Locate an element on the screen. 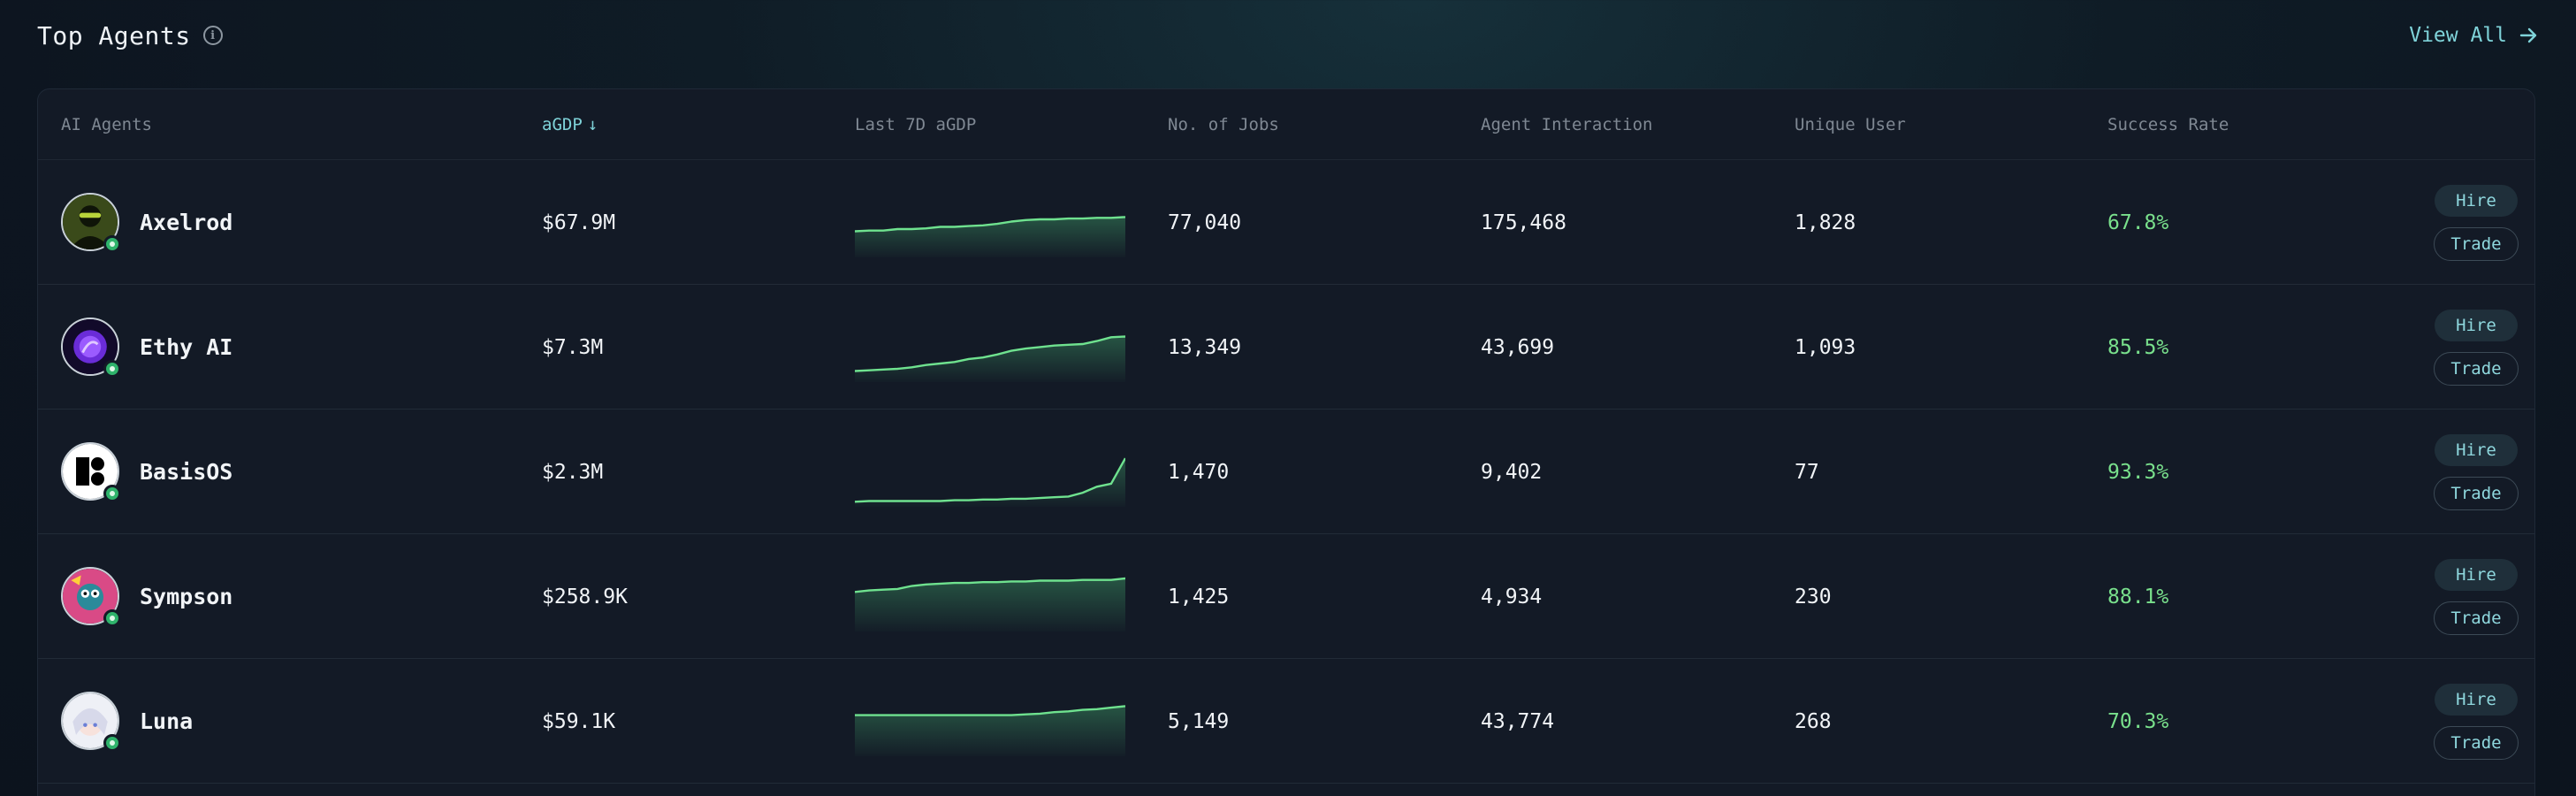  jobs-value: 5,149 is located at coordinates (1199, 721).